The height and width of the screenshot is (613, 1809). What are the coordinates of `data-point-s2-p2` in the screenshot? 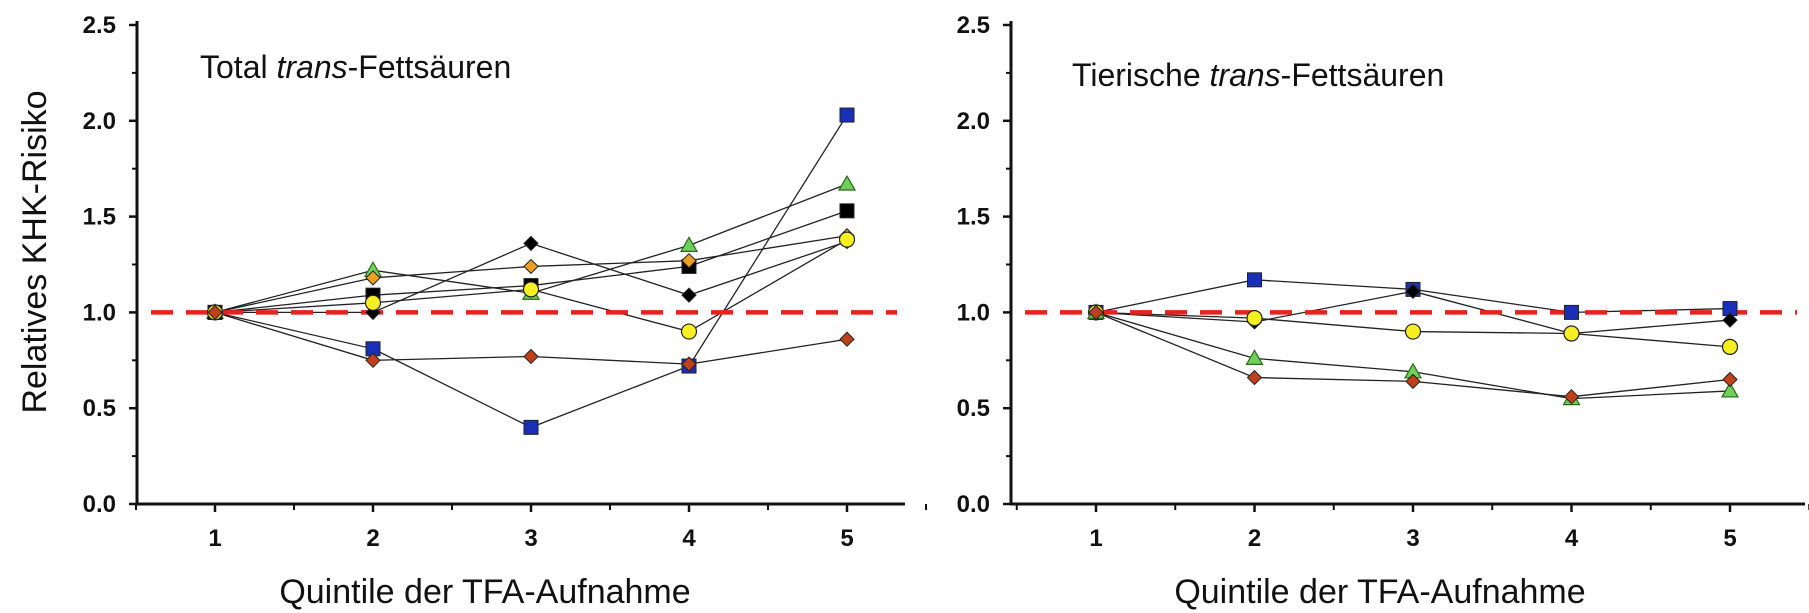 It's located at (1413, 331).